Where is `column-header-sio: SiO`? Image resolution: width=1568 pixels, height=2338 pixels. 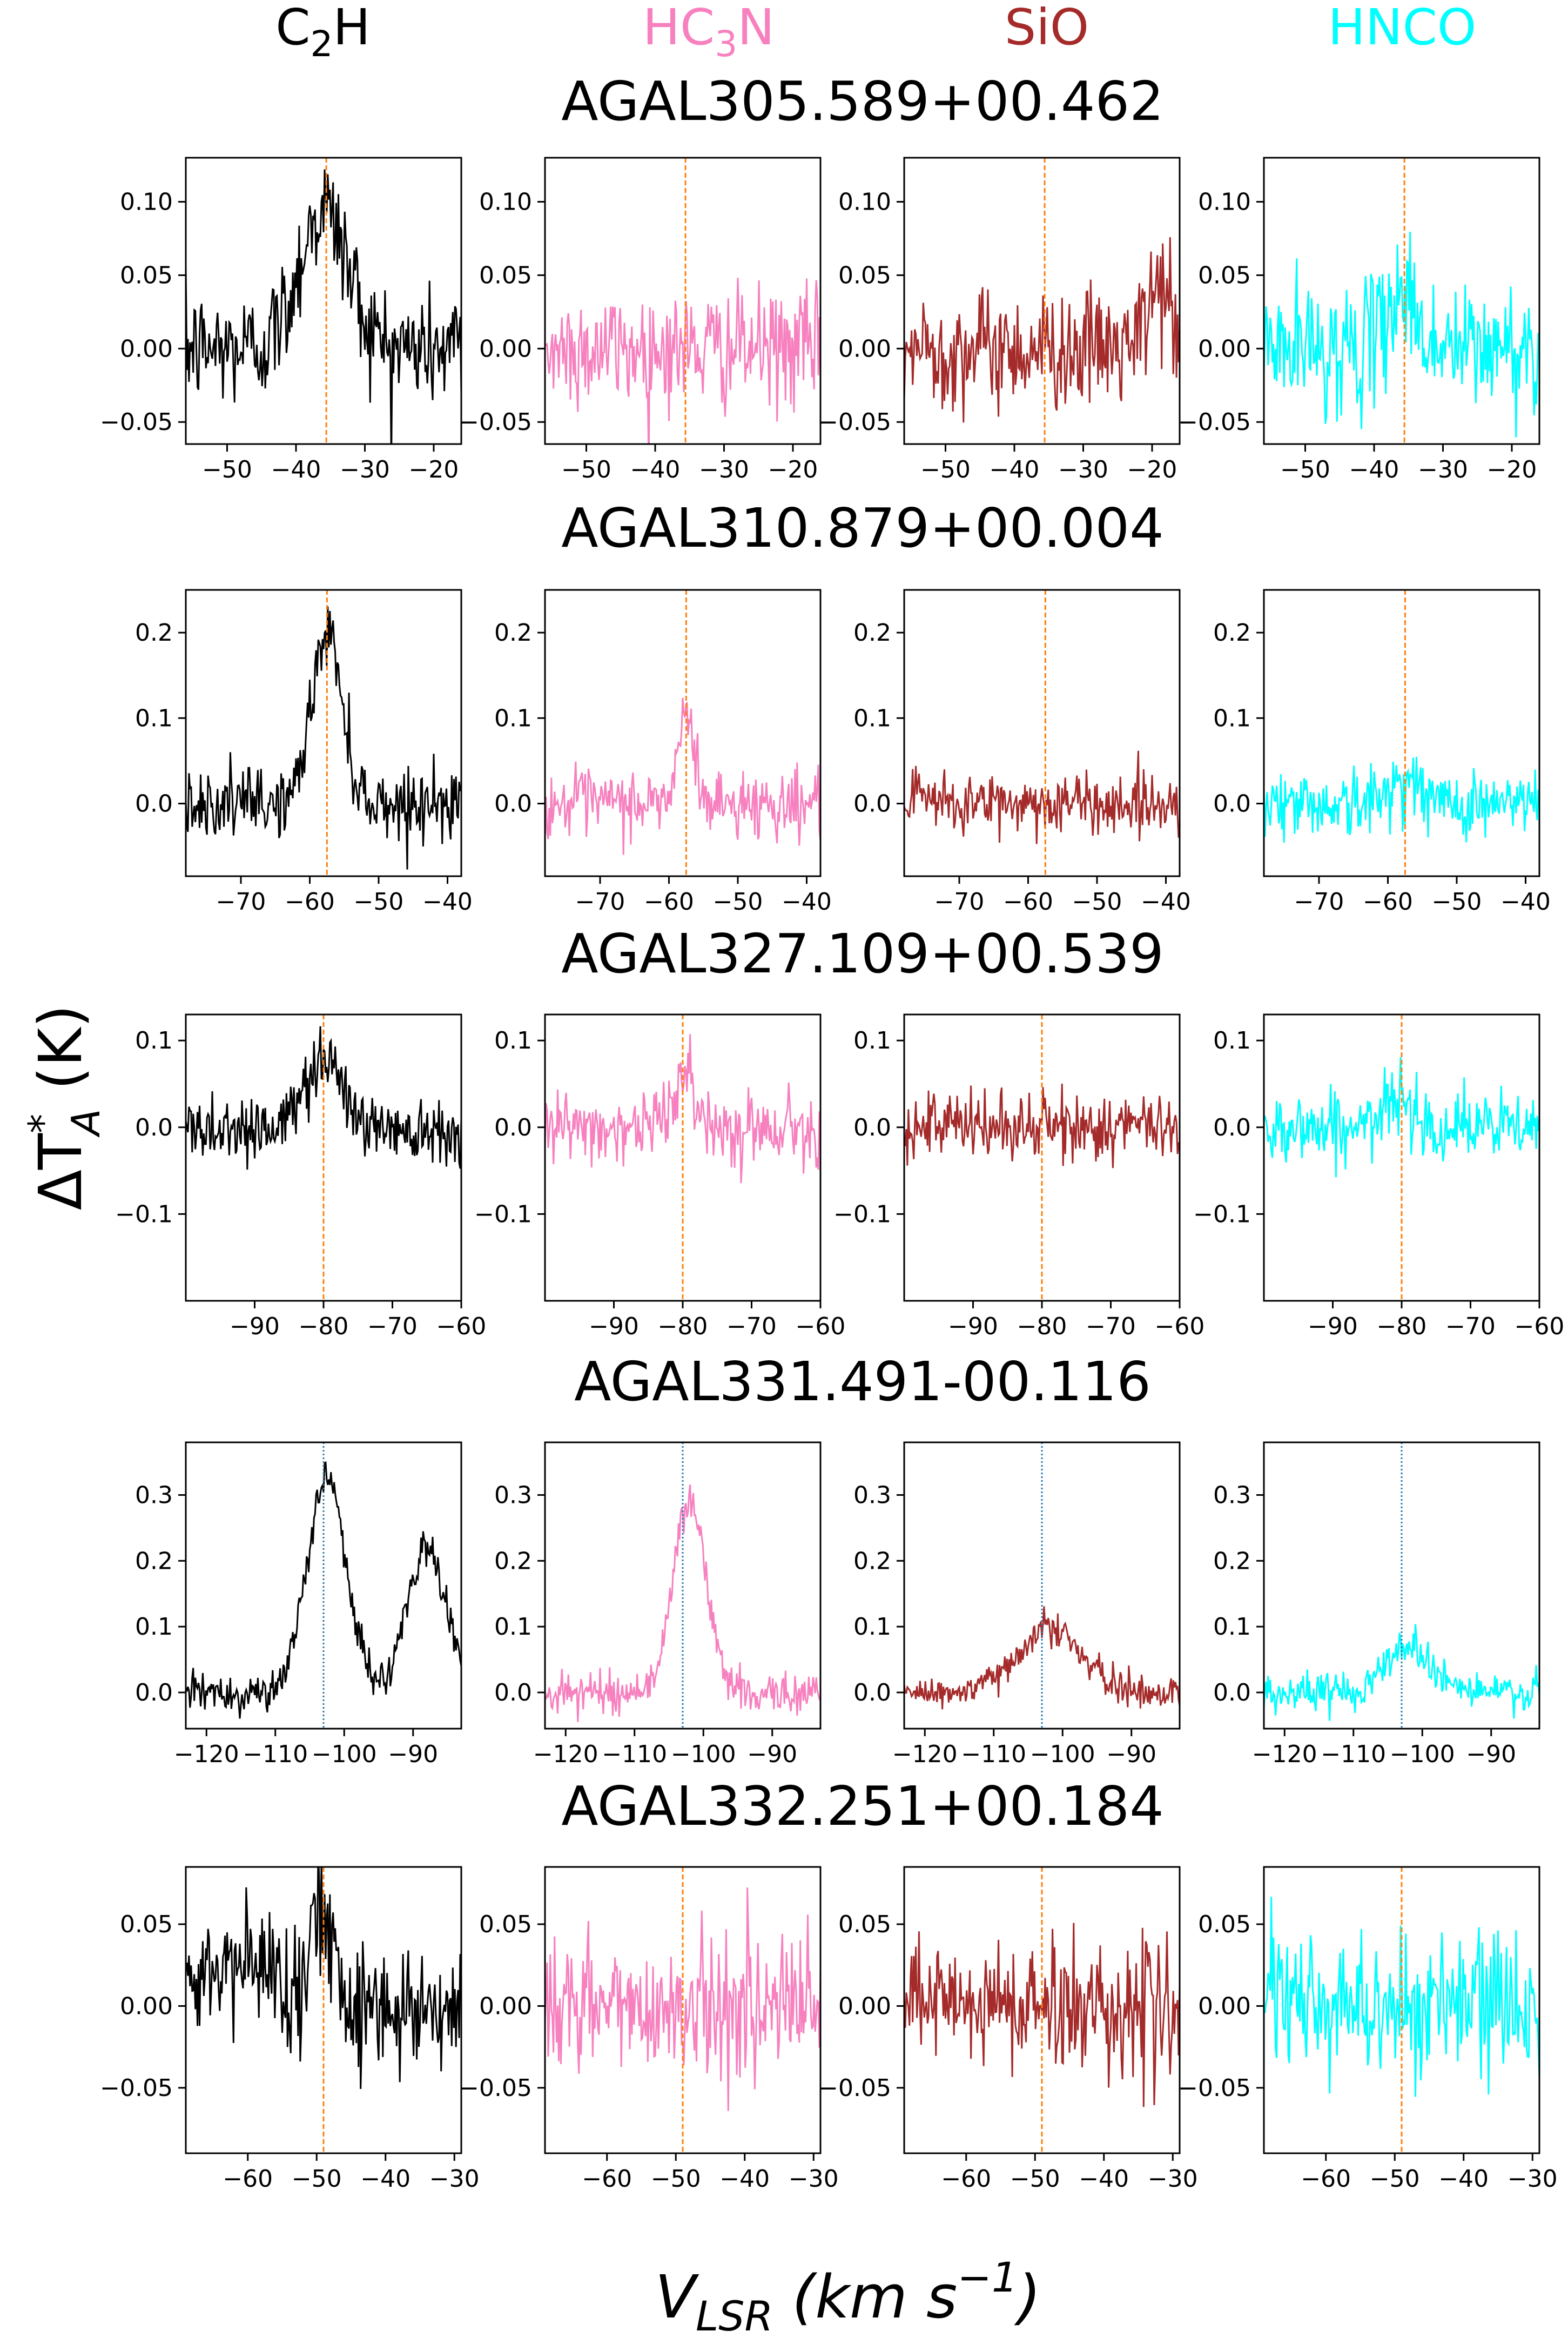
column-header-sio: SiO is located at coordinates (1047, 28).